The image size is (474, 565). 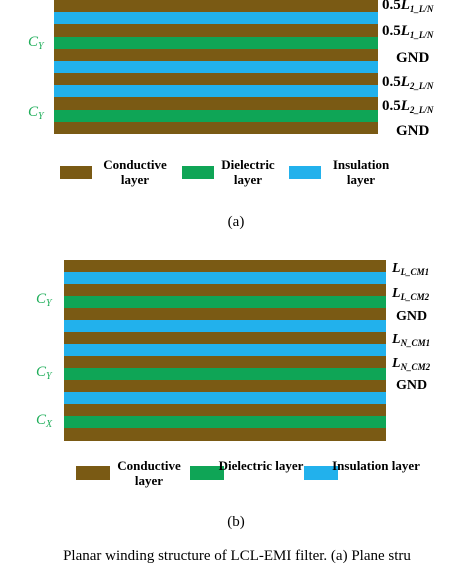 What do you see at coordinates (408, 106) in the screenshot?
I see `right-label-a-5: 0.5L2_L/N` at bounding box center [408, 106].